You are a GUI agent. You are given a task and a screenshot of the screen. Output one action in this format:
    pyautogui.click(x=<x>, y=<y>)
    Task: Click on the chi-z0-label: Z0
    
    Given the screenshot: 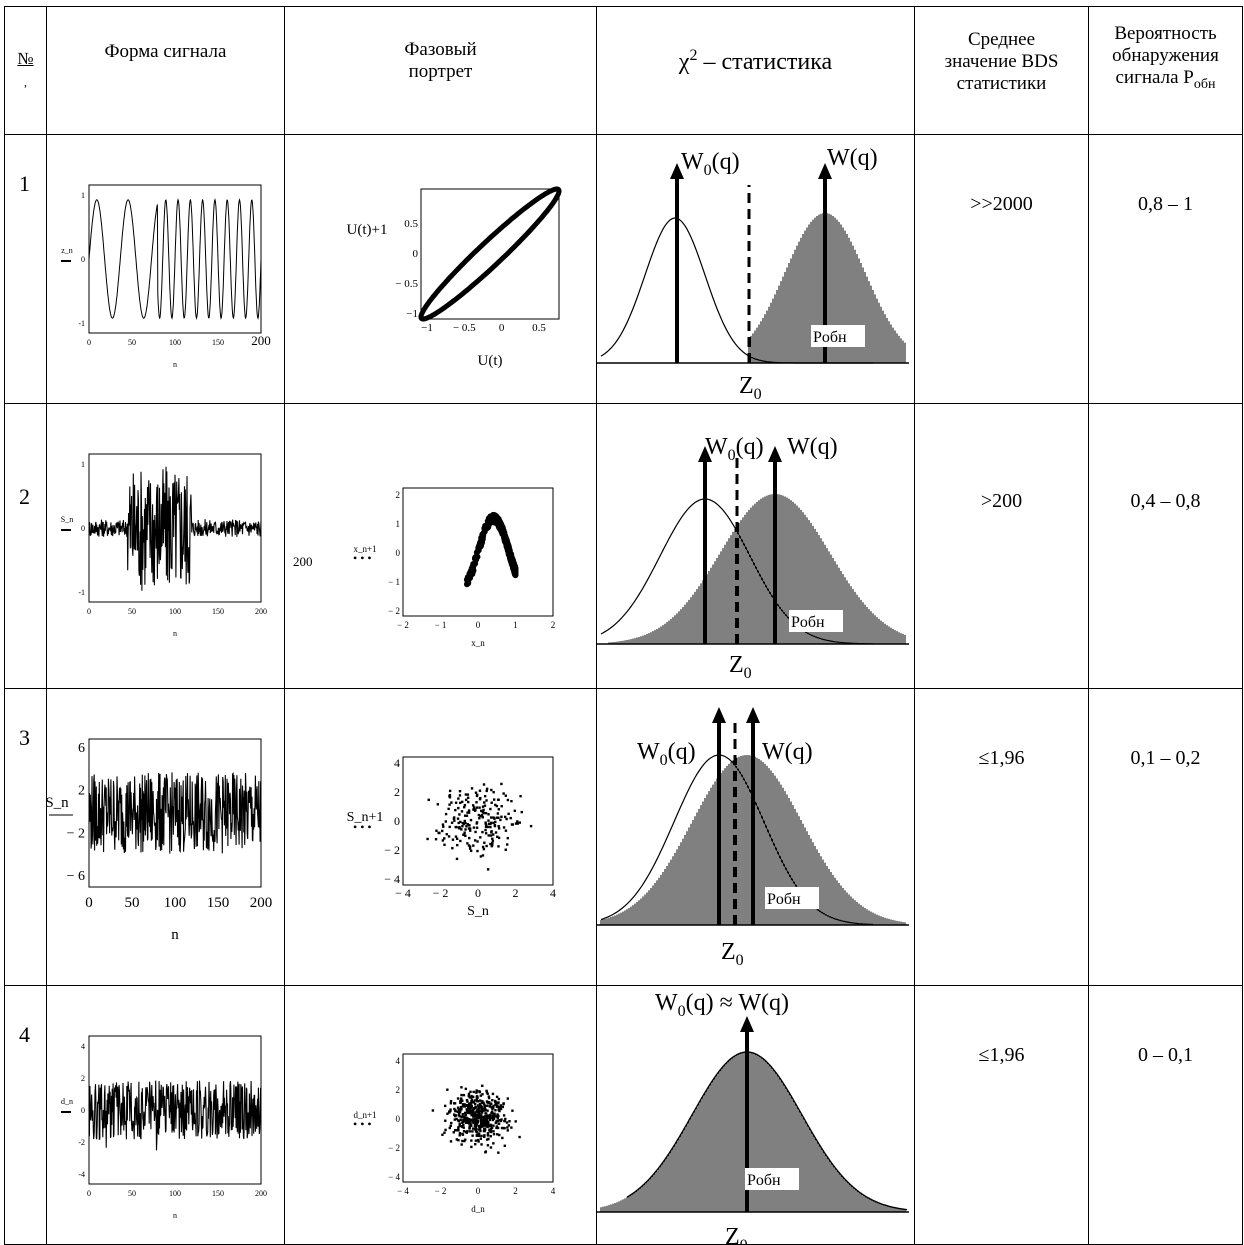 What is the action you would take?
    pyautogui.click(x=736, y=1234)
    